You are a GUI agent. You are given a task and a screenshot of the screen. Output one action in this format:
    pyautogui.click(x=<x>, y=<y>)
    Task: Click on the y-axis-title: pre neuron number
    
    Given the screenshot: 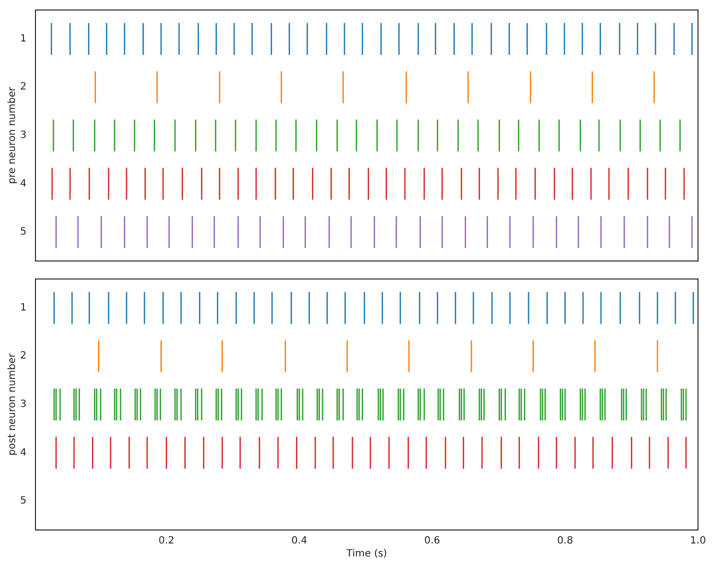 What is the action you would take?
    pyautogui.click(x=12, y=135)
    